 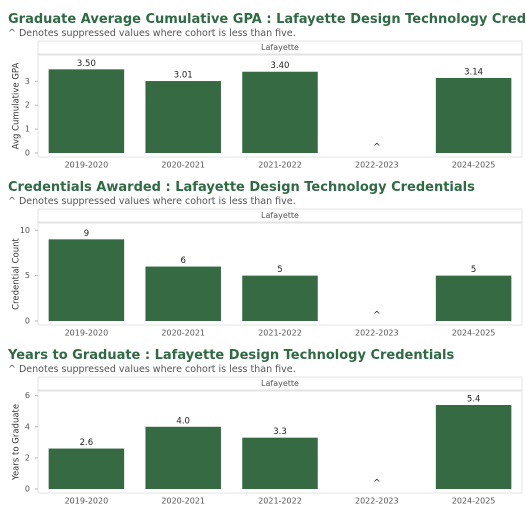 I want to click on y-tick-label: 4, so click(x=27, y=426).